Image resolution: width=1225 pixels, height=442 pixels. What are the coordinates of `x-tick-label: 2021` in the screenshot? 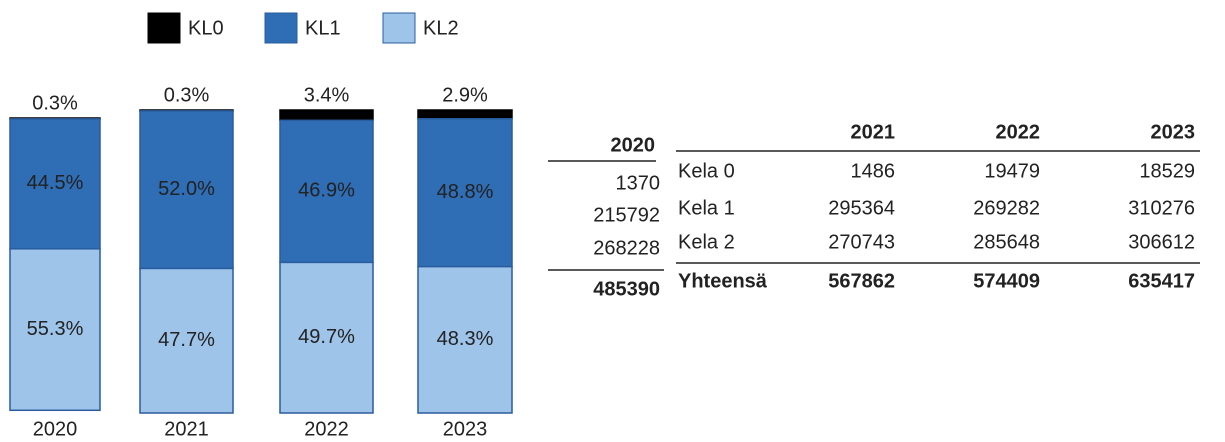 It's located at (186, 429).